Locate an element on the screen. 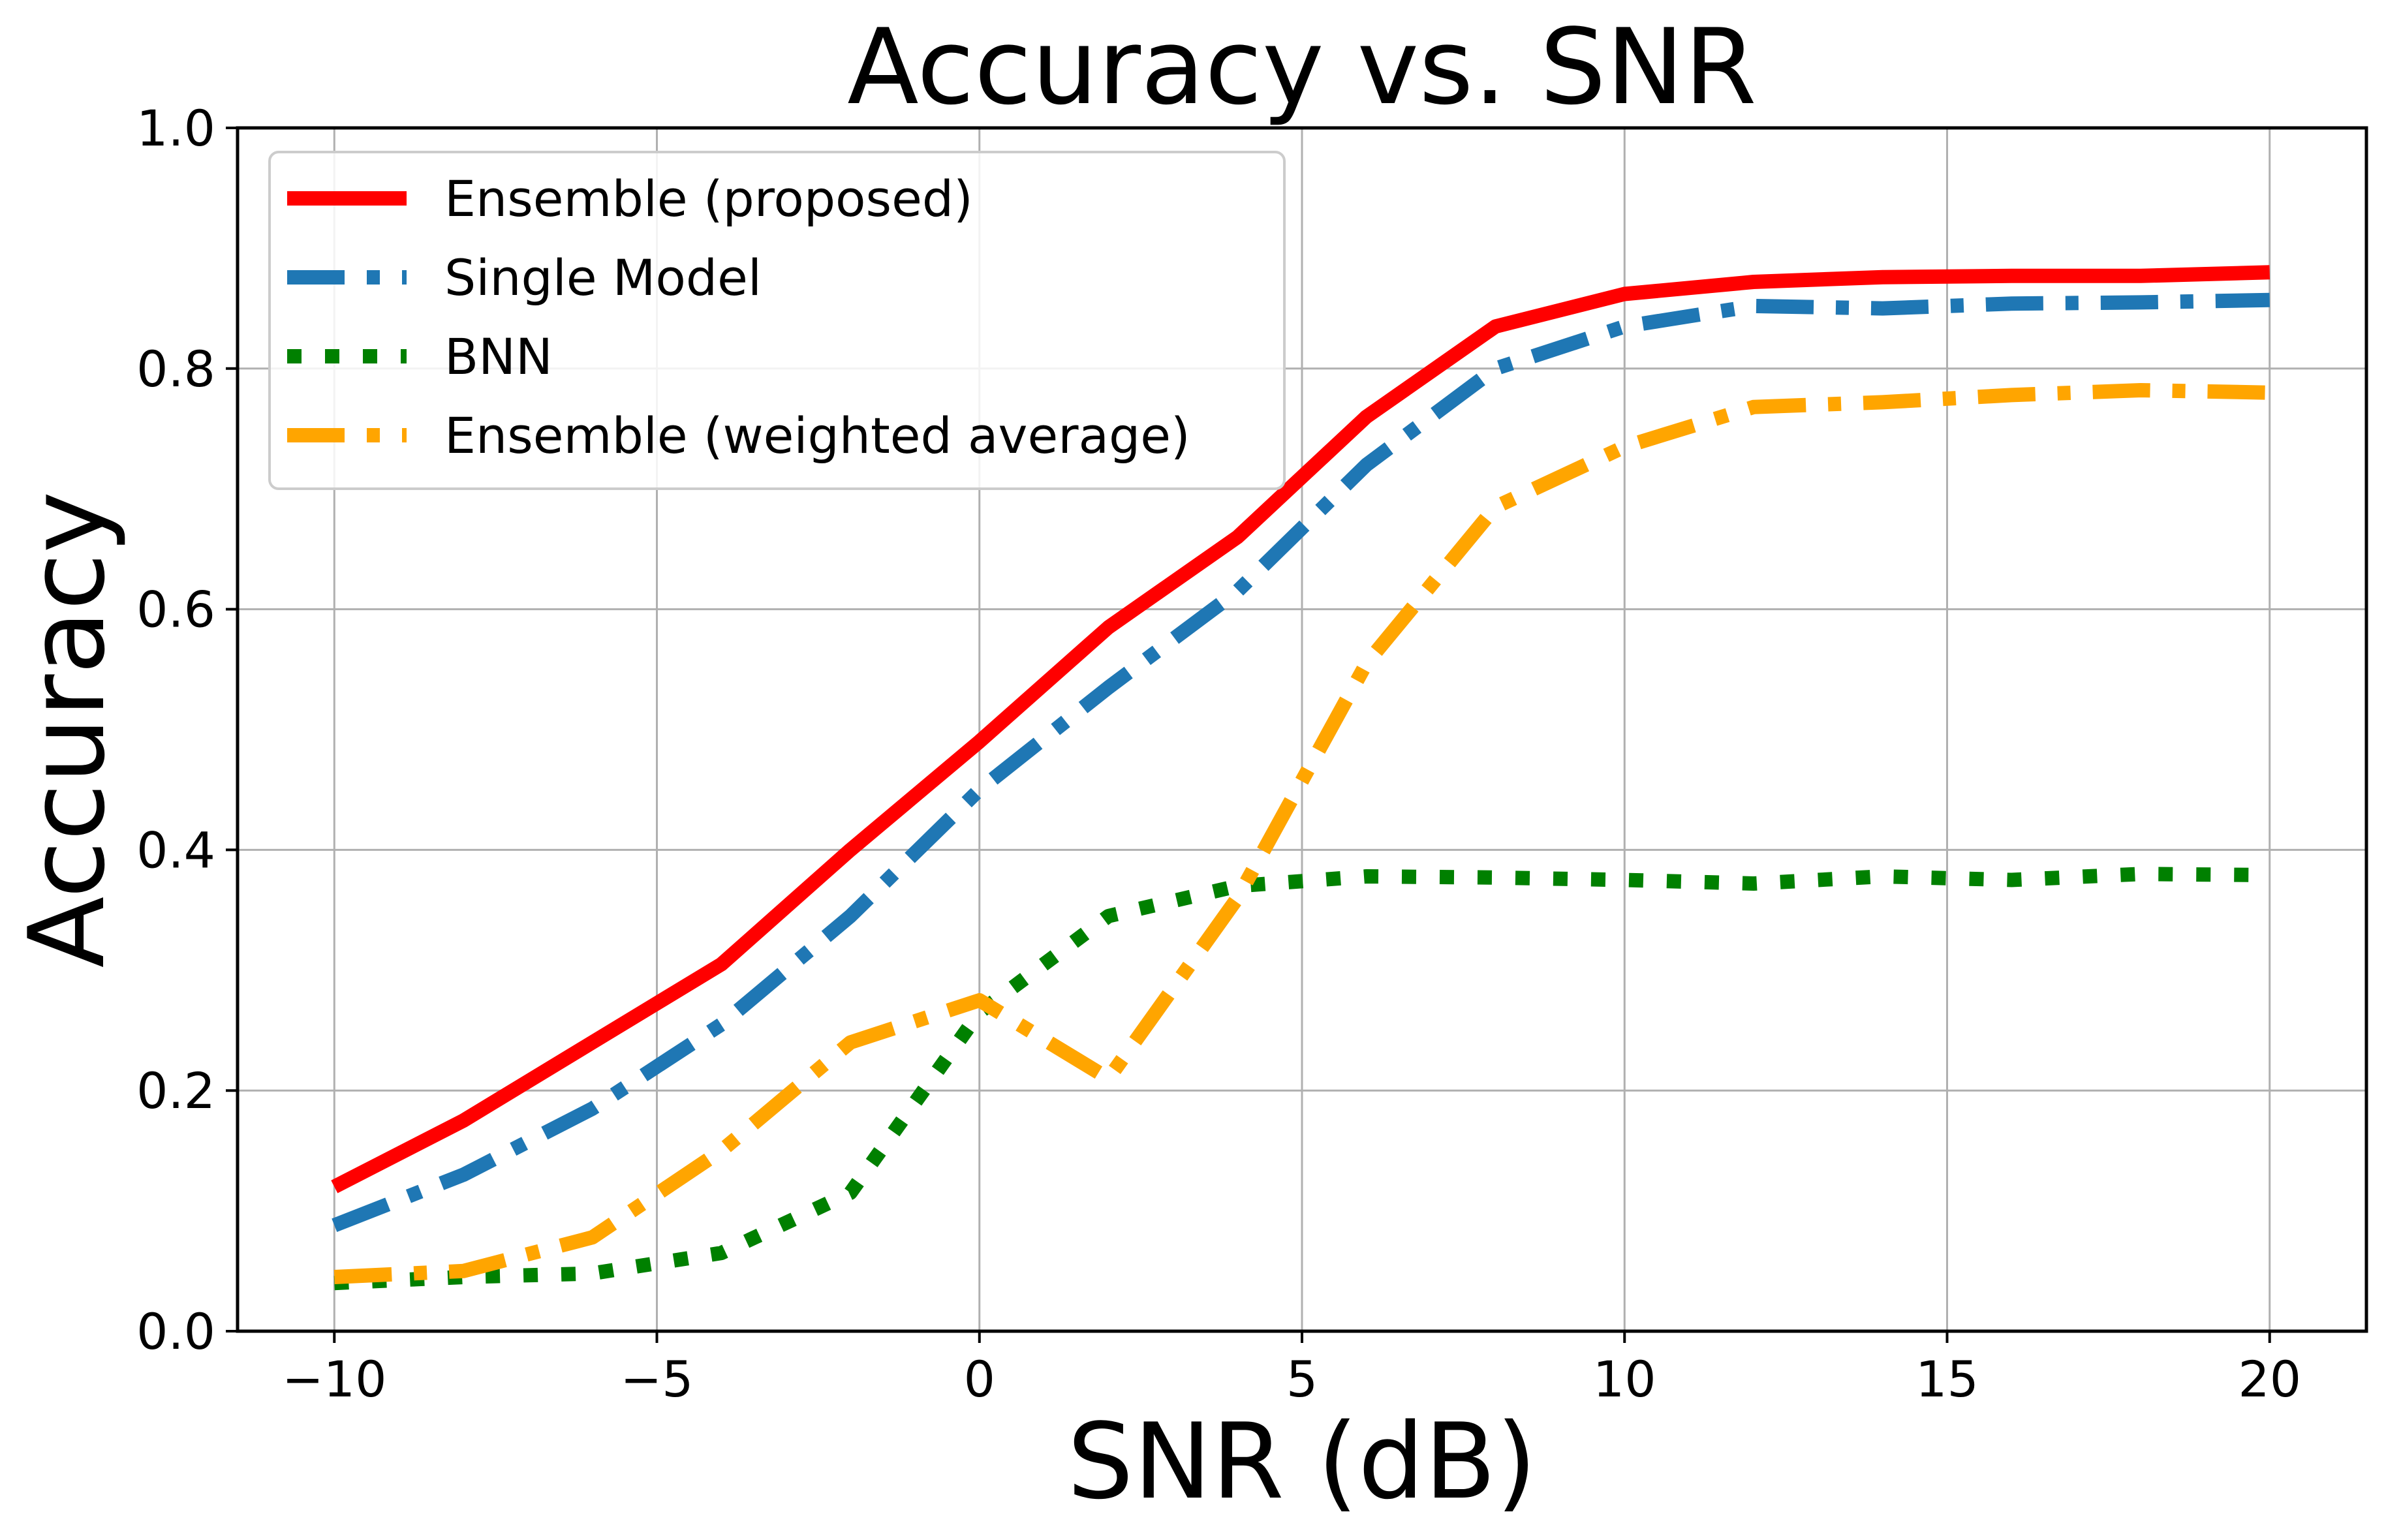 The image size is (2386, 1540). x-tick-label: 0 is located at coordinates (980, 1379).